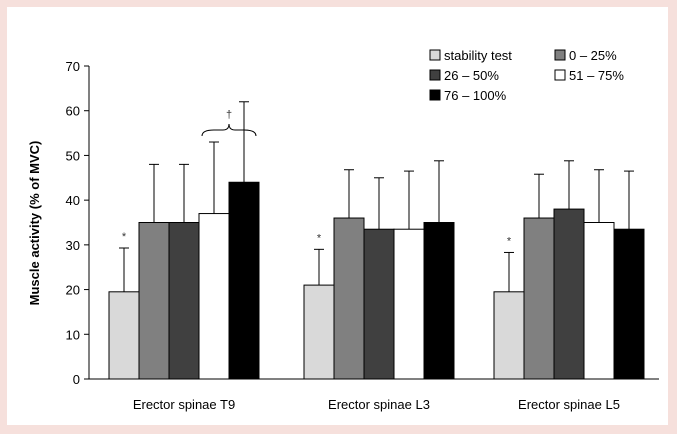  Describe the element at coordinates (471, 75) in the screenshot. I see `legend-label: 26 – 50%` at that location.